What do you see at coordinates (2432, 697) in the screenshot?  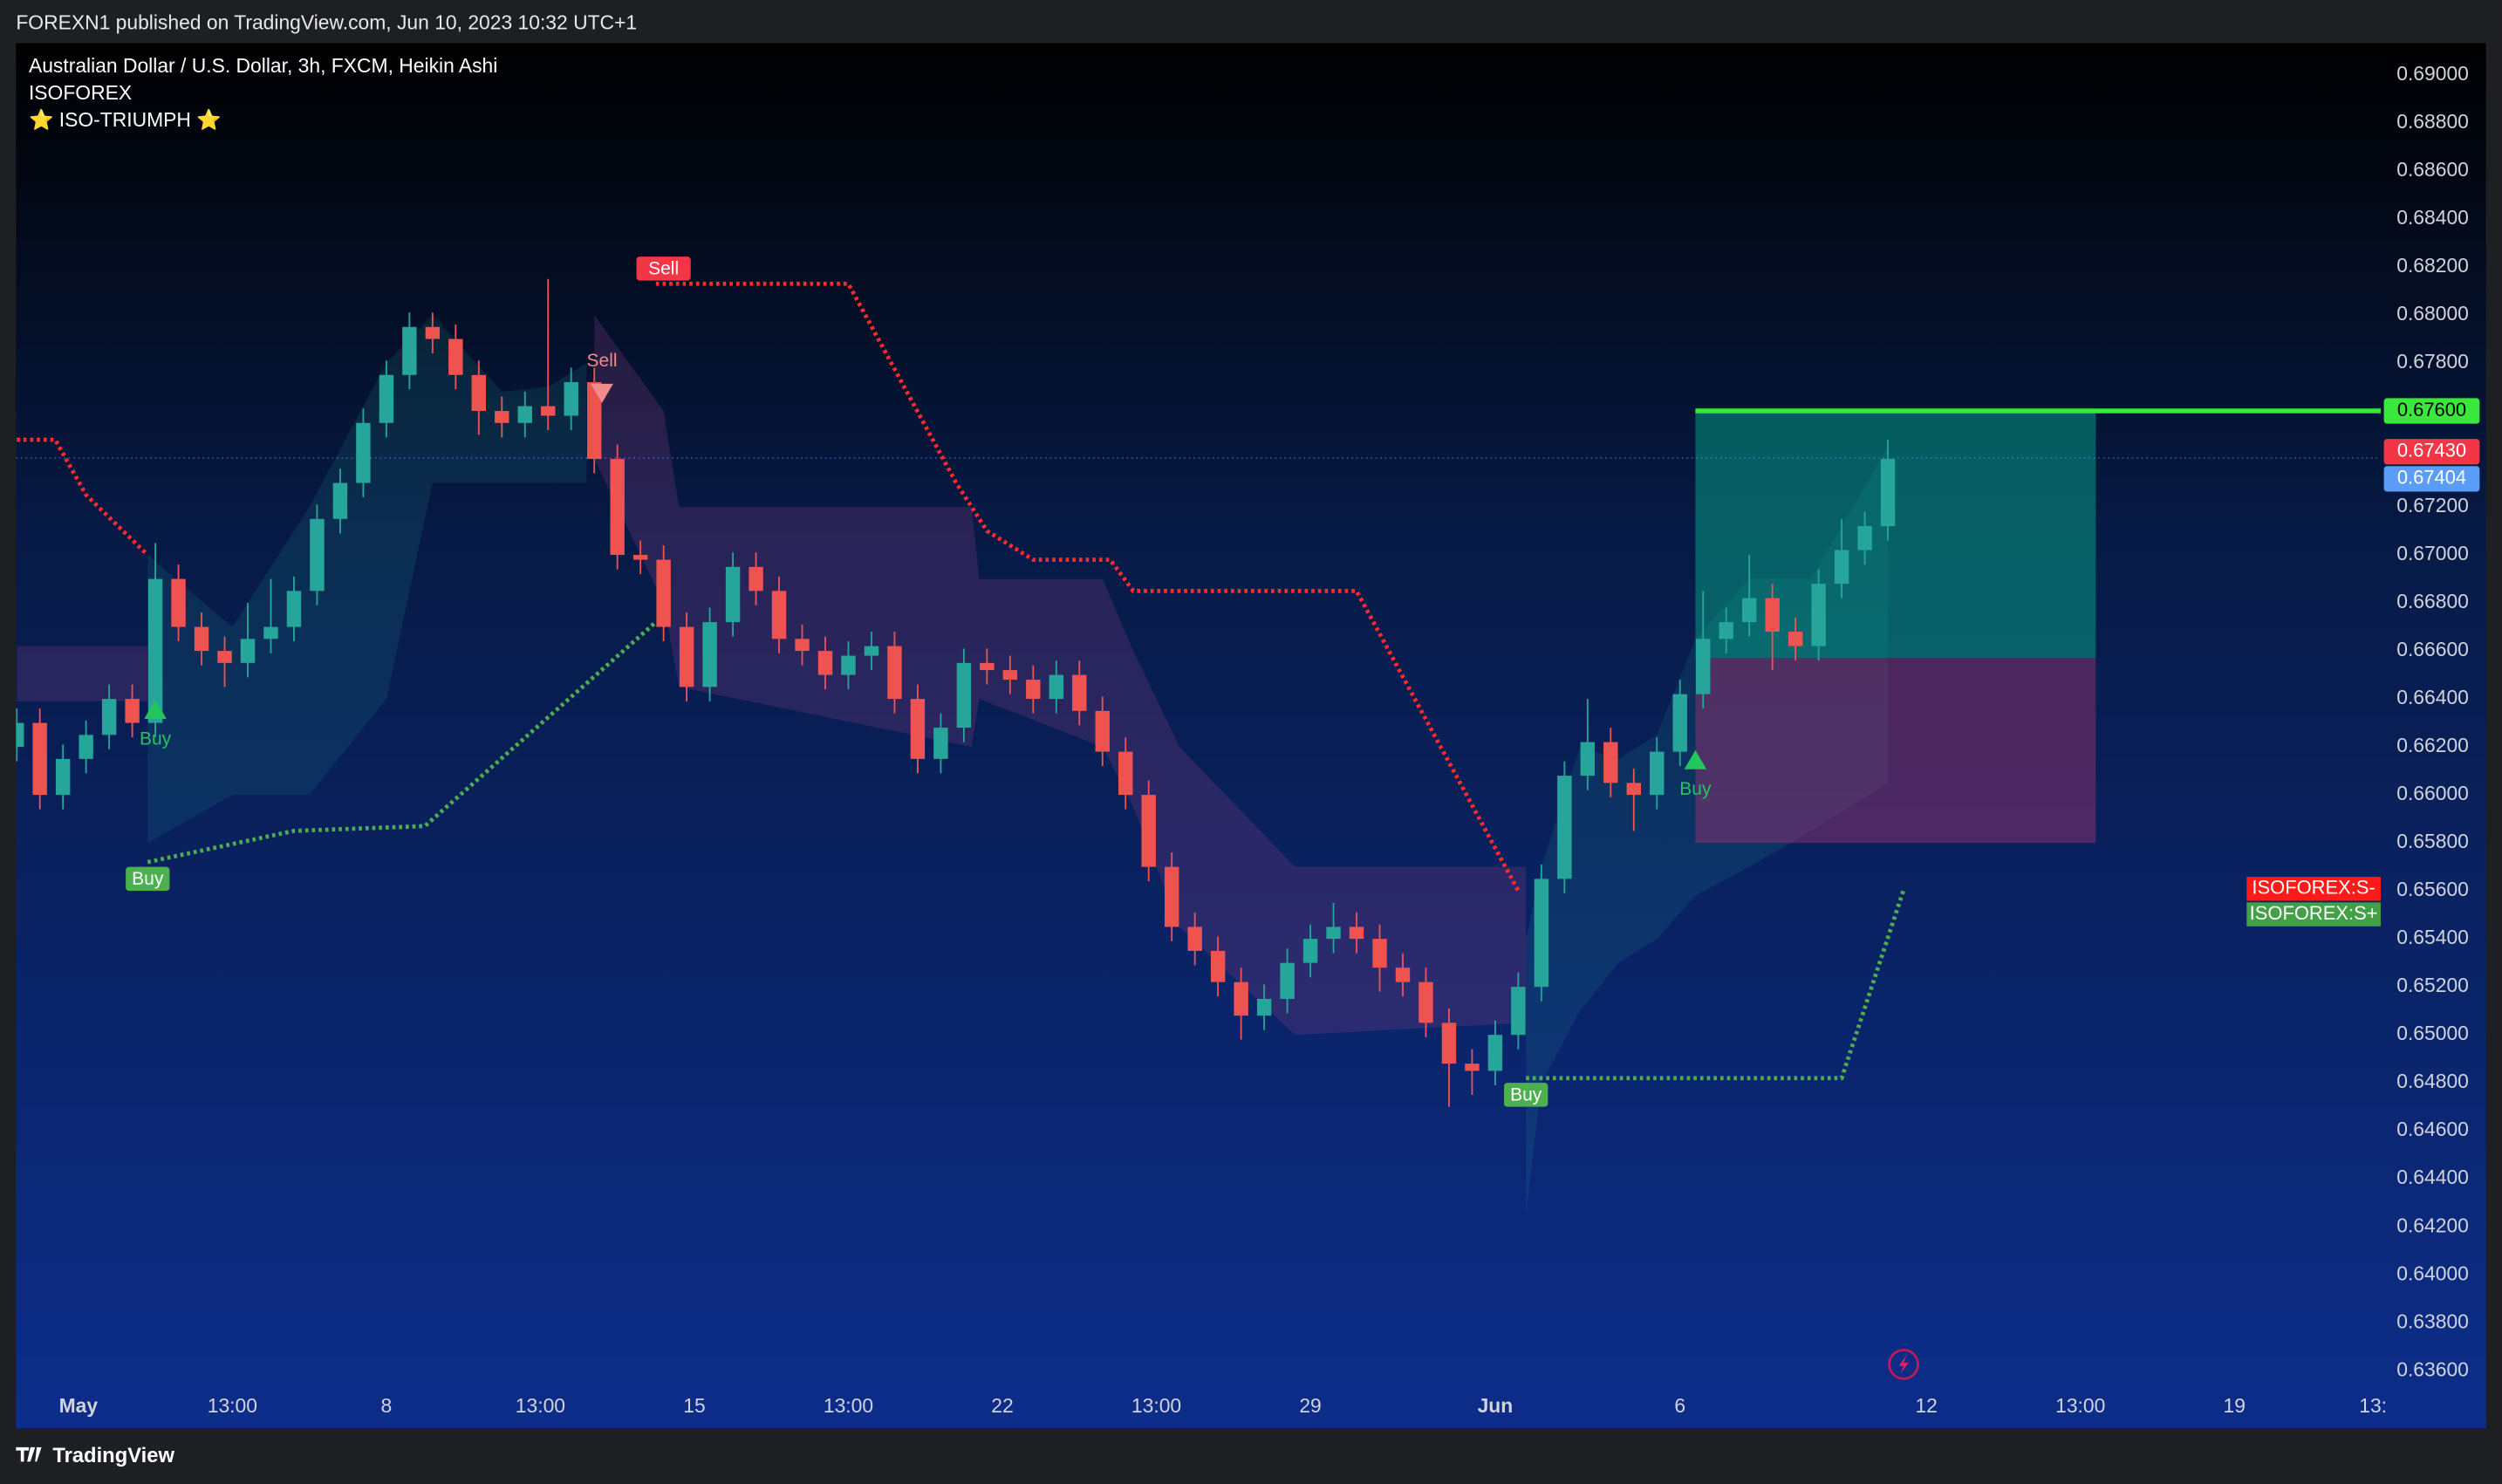 I see `y-tick-label: 0.66400` at bounding box center [2432, 697].